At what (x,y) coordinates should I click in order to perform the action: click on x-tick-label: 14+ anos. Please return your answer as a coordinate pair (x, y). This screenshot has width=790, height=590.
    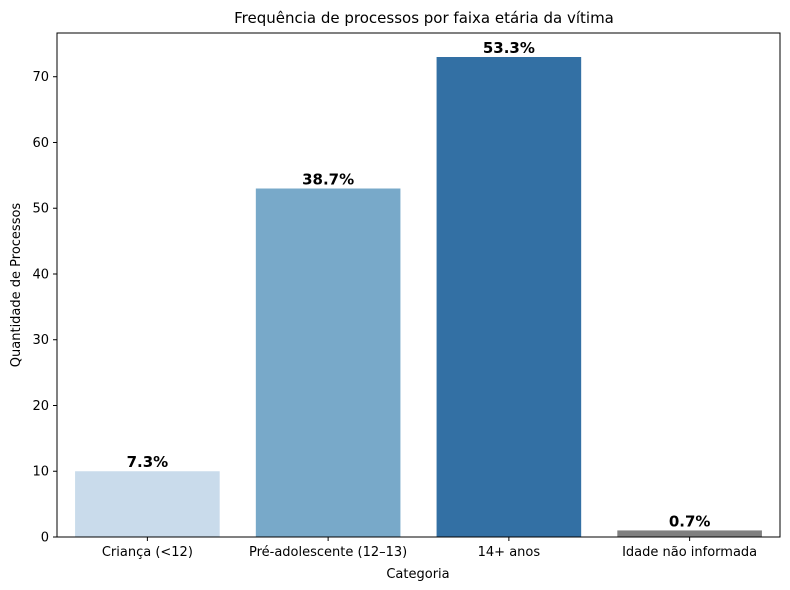
    Looking at the image, I should click on (509, 552).